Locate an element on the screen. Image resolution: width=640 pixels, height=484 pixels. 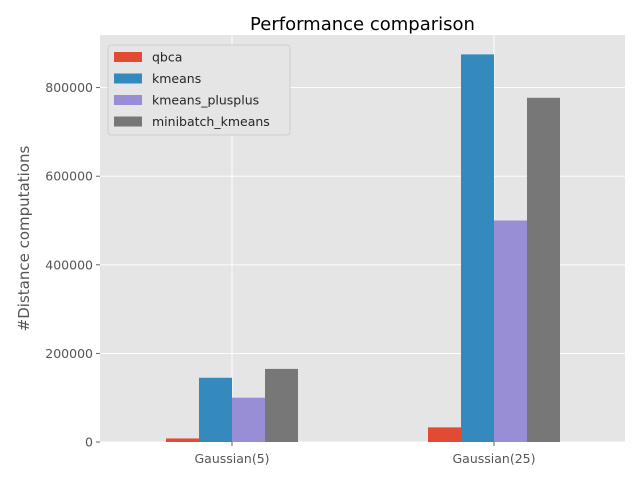
x-tick-label: Gaussian(5) is located at coordinates (231, 458).